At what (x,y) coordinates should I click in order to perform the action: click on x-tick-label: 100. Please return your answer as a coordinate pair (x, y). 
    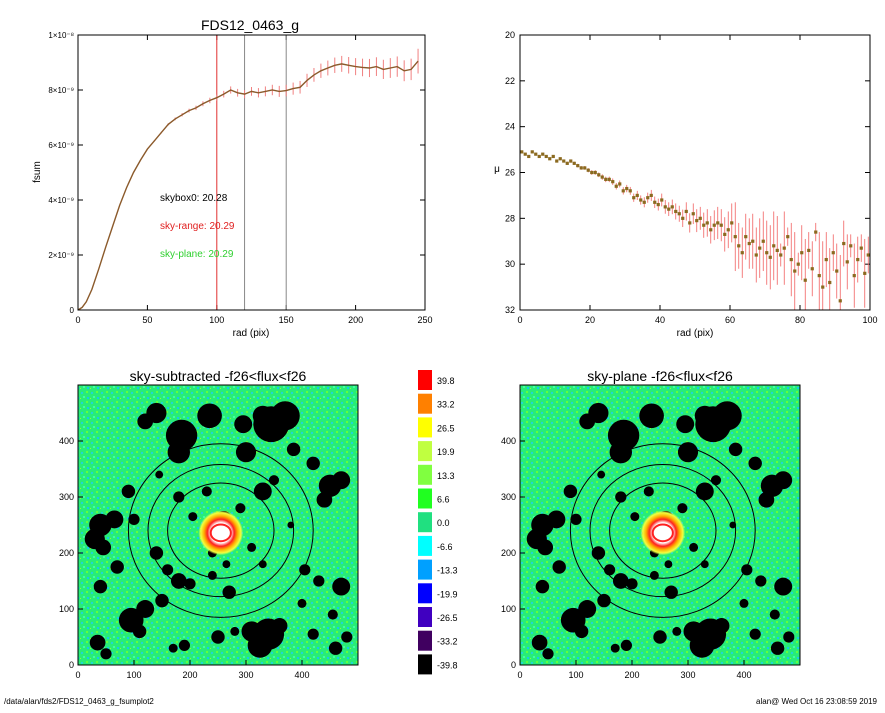
    Looking at the image, I should click on (133, 675).